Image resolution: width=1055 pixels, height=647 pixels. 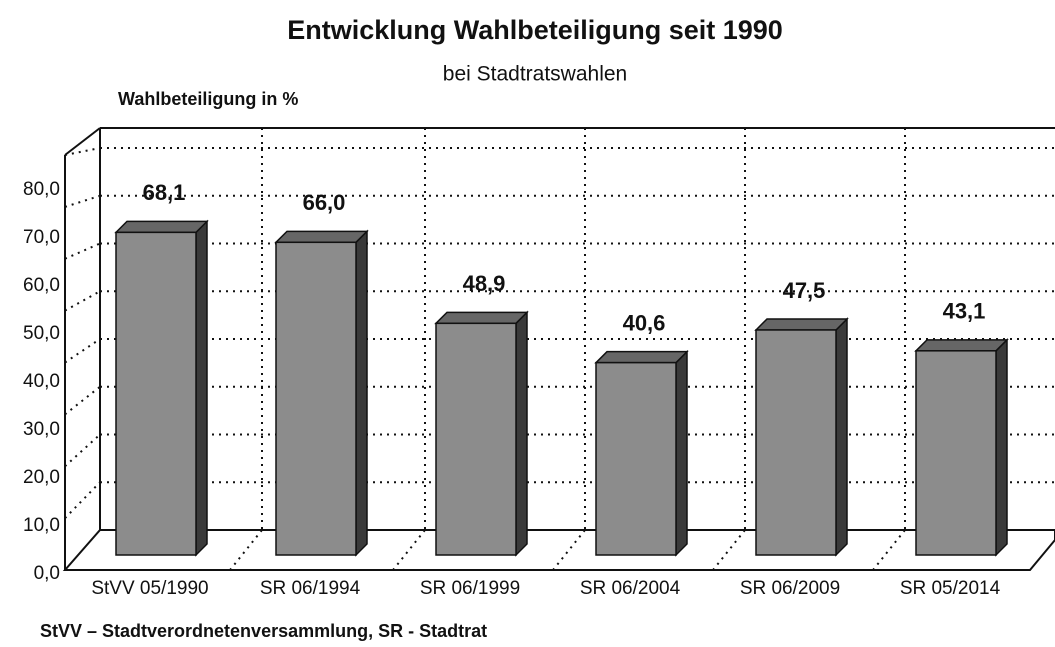 I want to click on floor, so click(x=558, y=550).